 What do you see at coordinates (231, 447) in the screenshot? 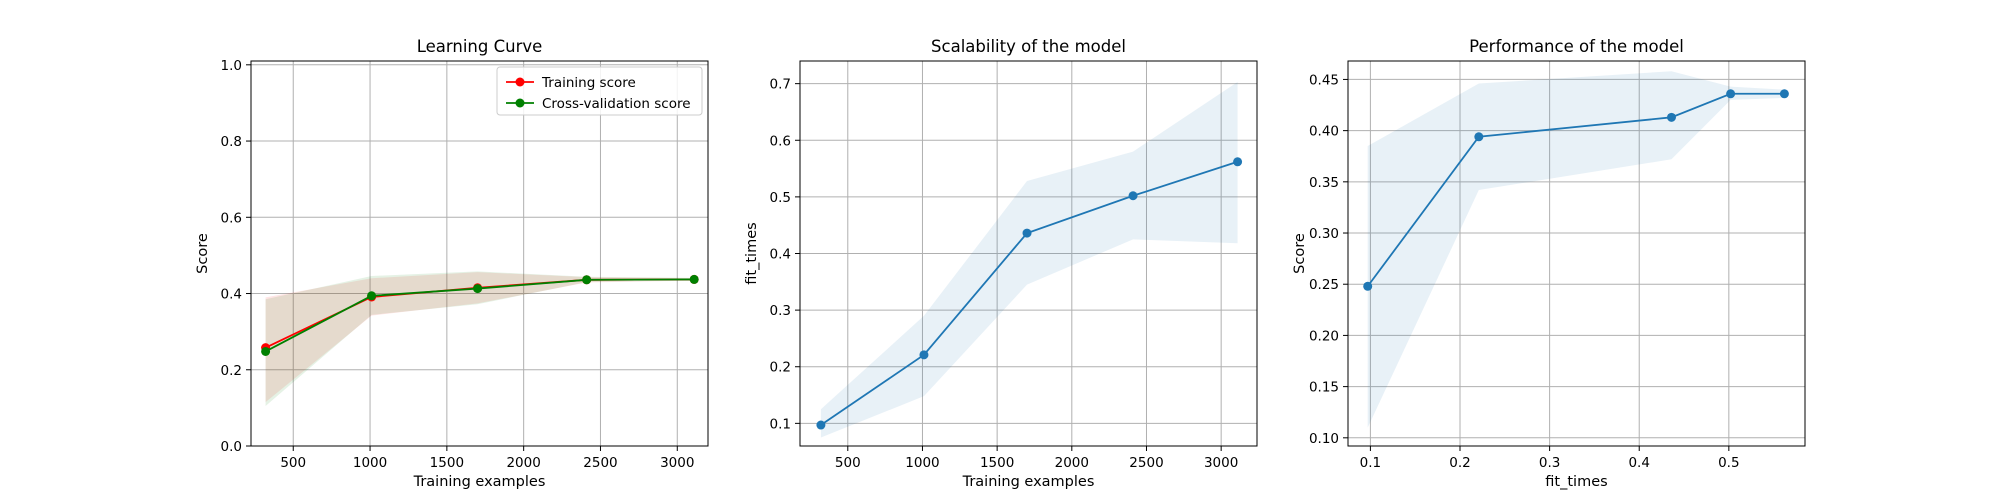
I see `y-tick-label-0: 0.0` at bounding box center [231, 447].